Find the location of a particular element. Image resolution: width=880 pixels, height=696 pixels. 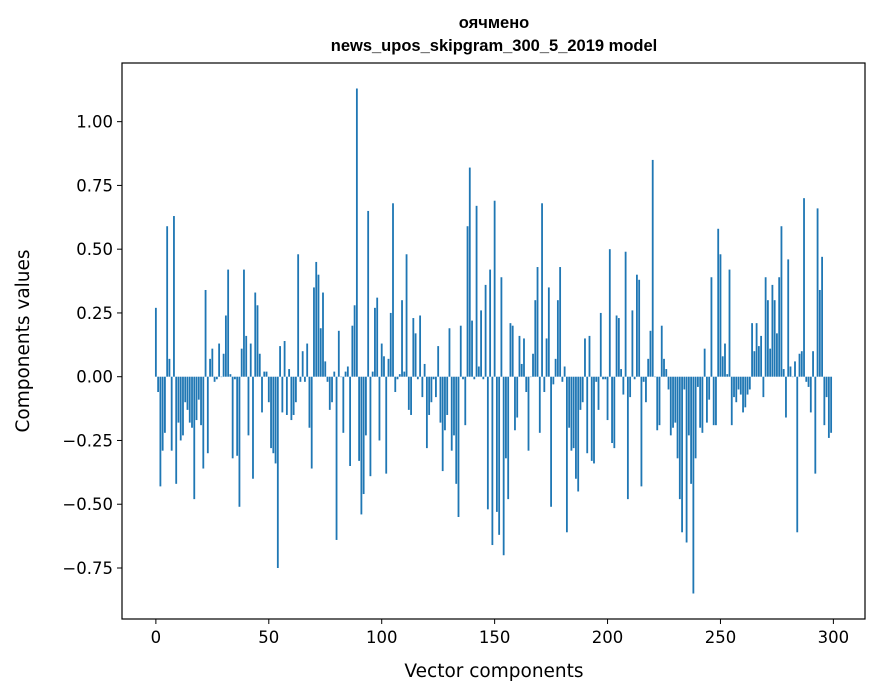

y-tick-label-7: 1.00 is located at coordinates (94, 122).